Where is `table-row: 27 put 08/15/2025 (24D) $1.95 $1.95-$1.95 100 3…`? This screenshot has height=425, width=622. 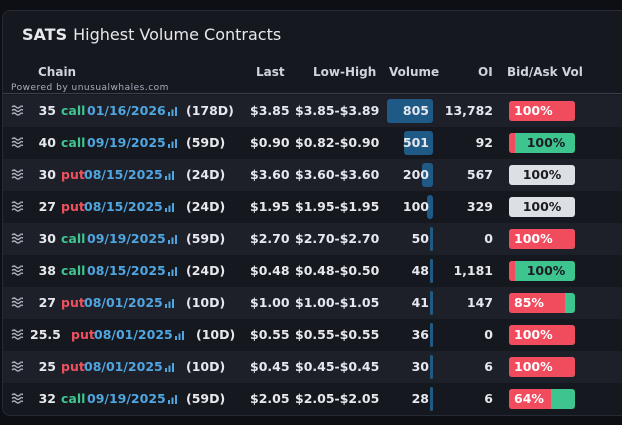
table-row: 27 put 08/15/2025 (24D) $1.95 $1.95-$1.95 100 3… is located at coordinates (312, 207).